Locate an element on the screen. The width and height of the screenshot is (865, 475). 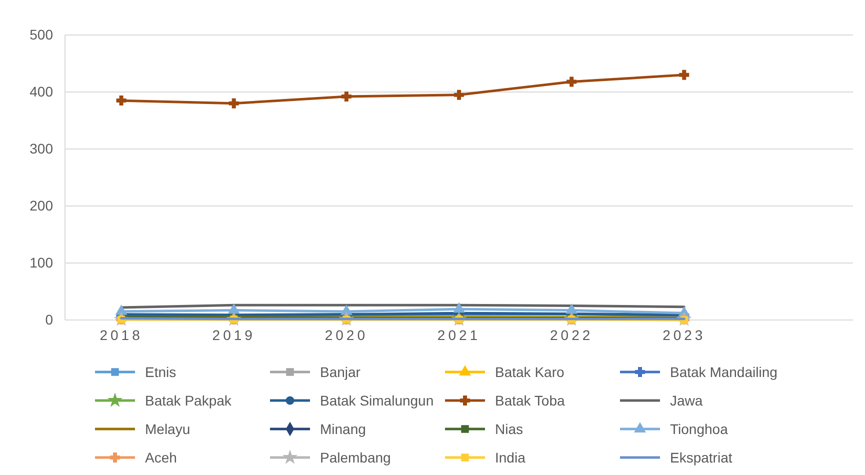
legend-label: Batak Pakpak is located at coordinates (188, 400).